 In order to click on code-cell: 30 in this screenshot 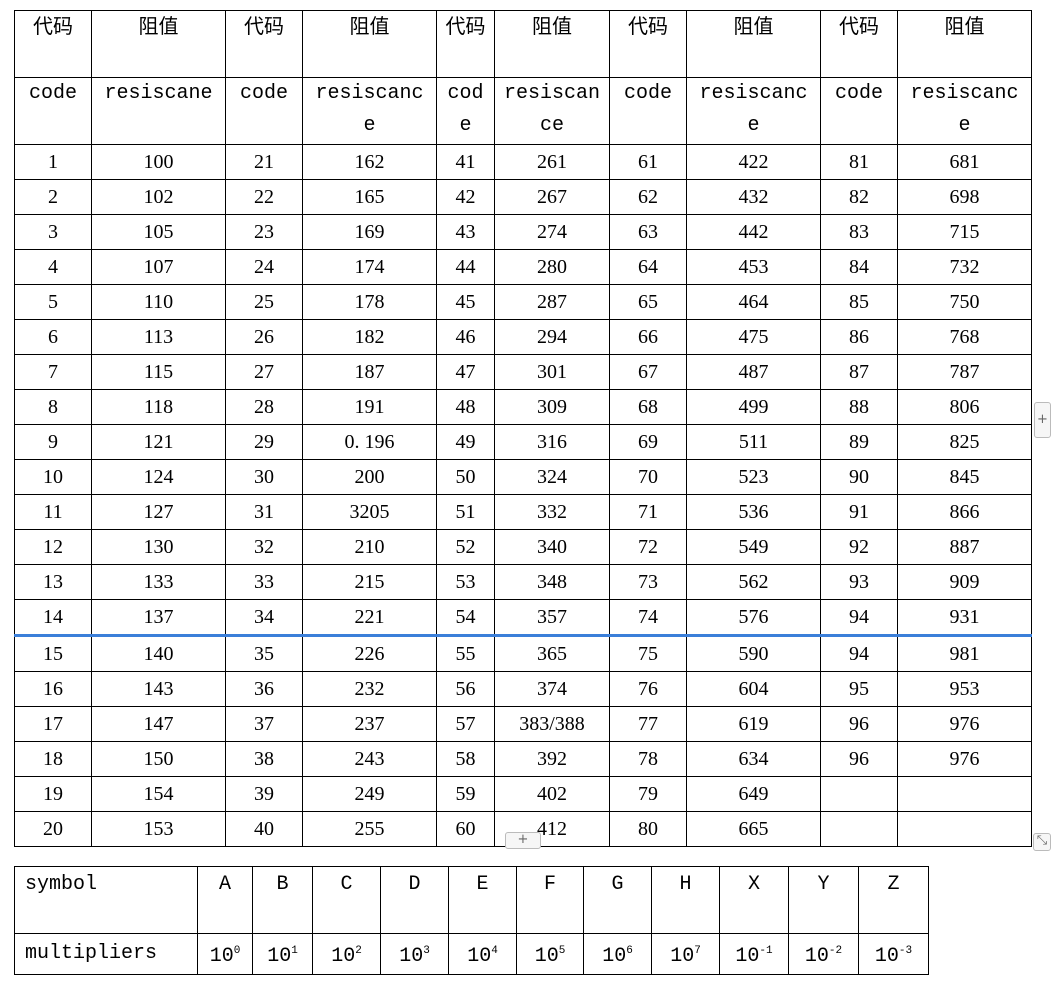, I will do `click(264, 477)`.